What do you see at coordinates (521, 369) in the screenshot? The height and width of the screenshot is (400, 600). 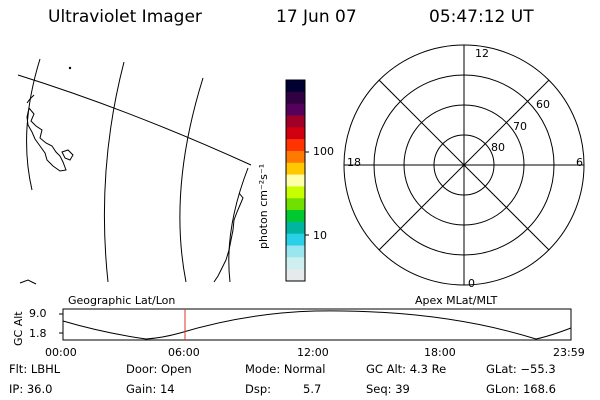 I see `glat-status: GLat: −55.3` at bounding box center [521, 369].